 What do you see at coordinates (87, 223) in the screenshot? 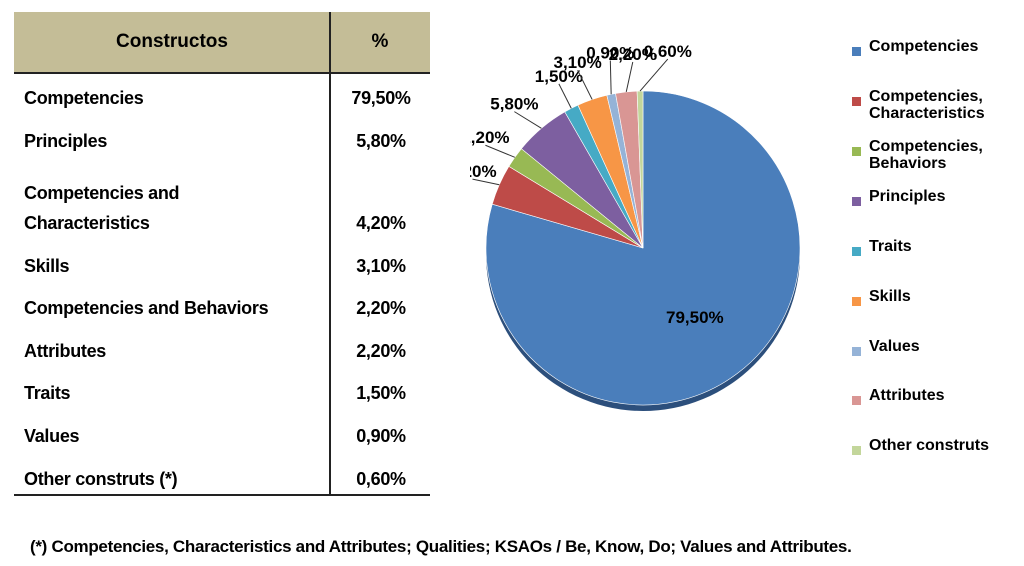
I see `table-row-name-line2: Characteristics` at bounding box center [87, 223].